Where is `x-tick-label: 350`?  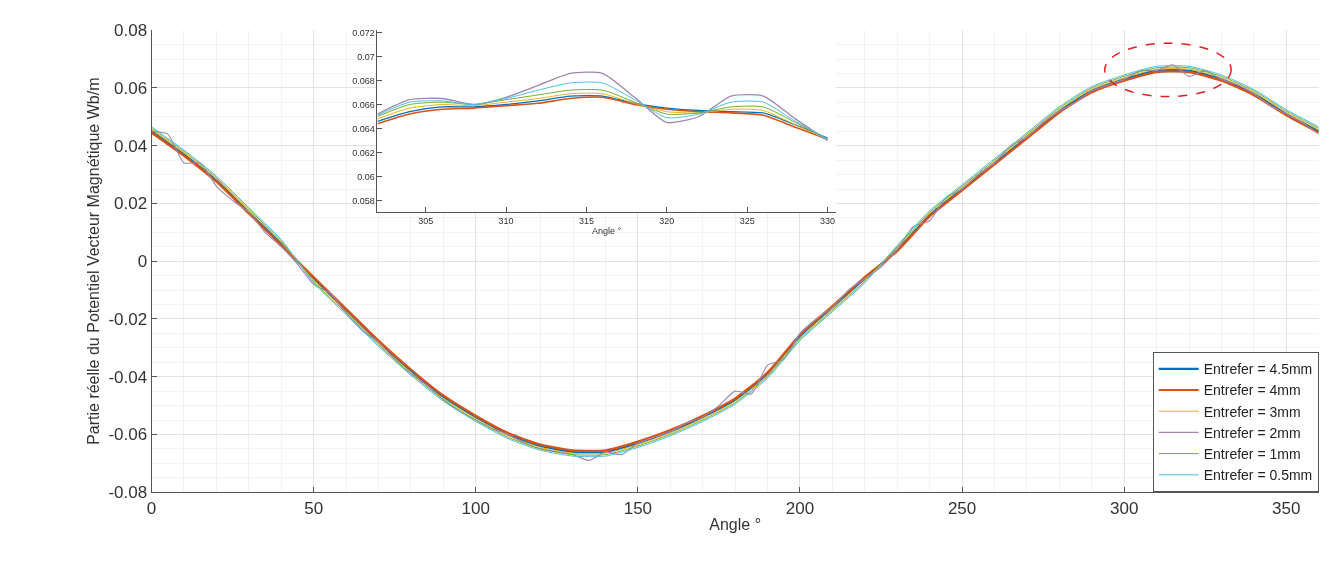
x-tick-label: 350 is located at coordinates (1286, 508).